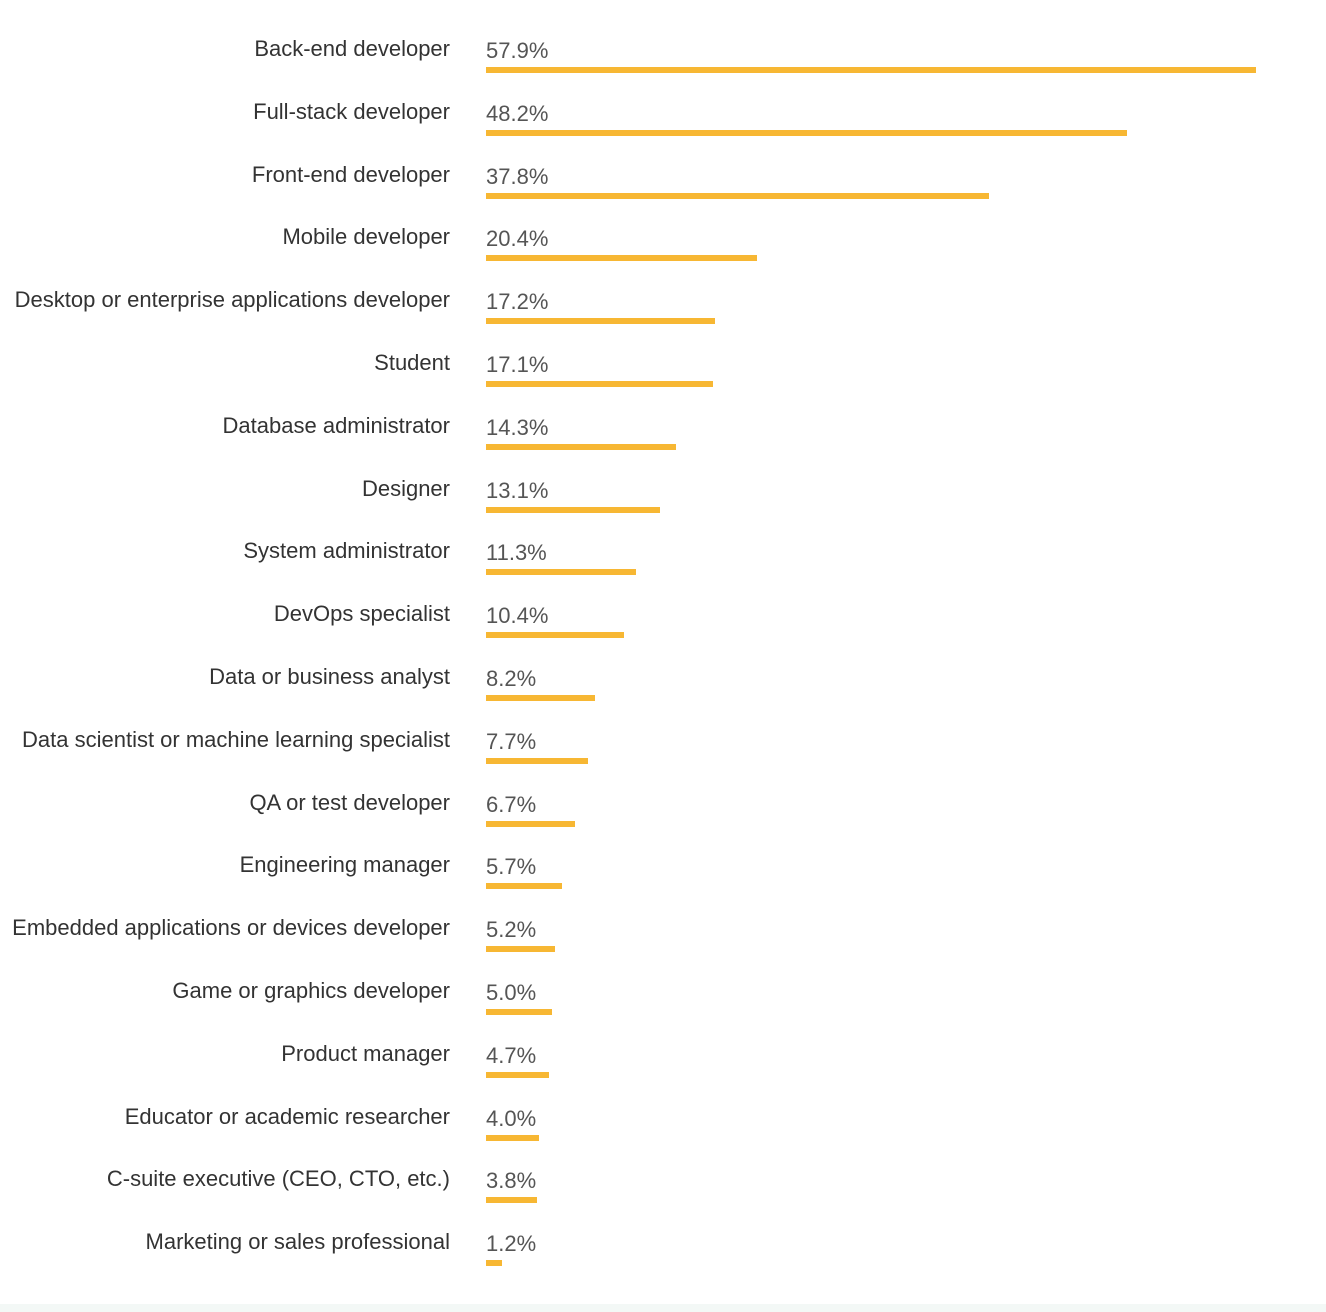  I want to click on bar-row: Game or graphics developer 5.0%, so click(663, 1011).